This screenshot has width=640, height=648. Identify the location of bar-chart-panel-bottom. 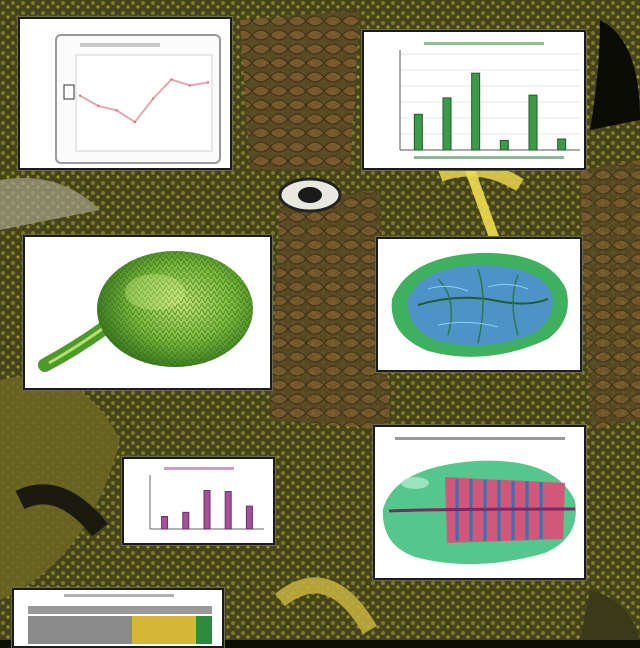
(198, 501).